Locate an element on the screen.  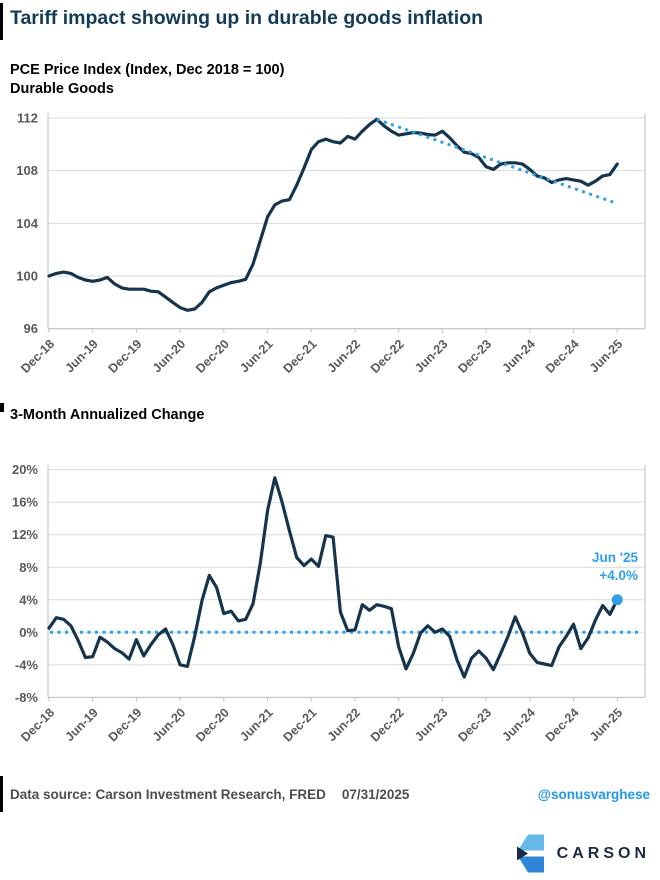
chart1-subtitle: Durable Goods is located at coordinates (62, 89).